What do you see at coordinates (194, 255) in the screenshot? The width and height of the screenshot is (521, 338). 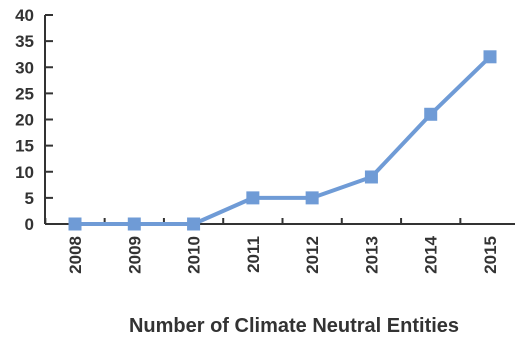 I see `x-tick-label: 2010` at bounding box center [194, 255].